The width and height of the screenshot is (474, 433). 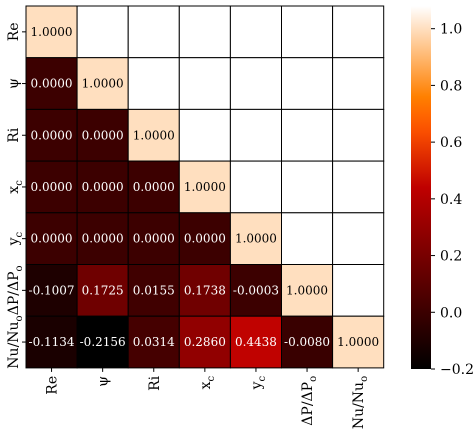 What do you see at coordinates (451, 143) in the screenshot?
I see `colorbar-tick-label: 0.6` at bounding box center [451, 143].